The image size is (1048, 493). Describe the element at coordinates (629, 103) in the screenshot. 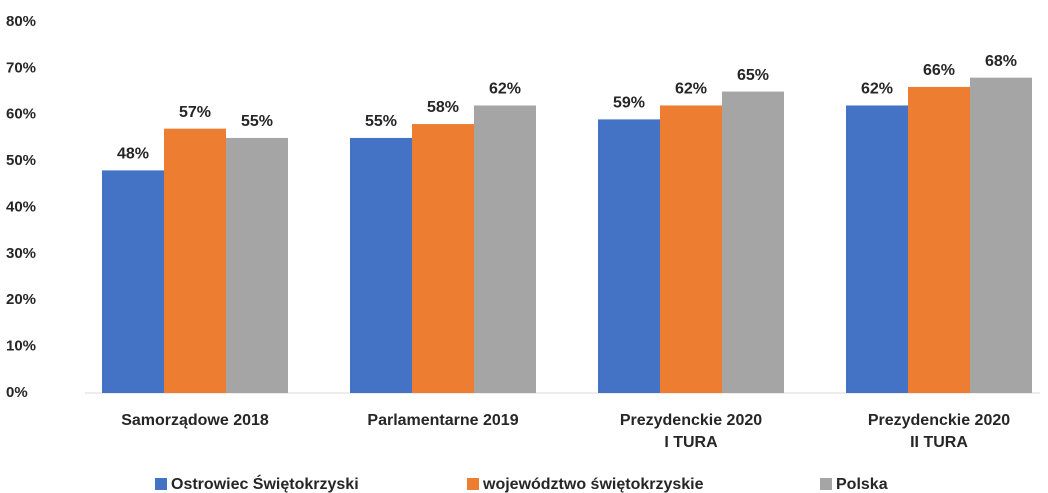

I see `data-label: 59%` at that location.